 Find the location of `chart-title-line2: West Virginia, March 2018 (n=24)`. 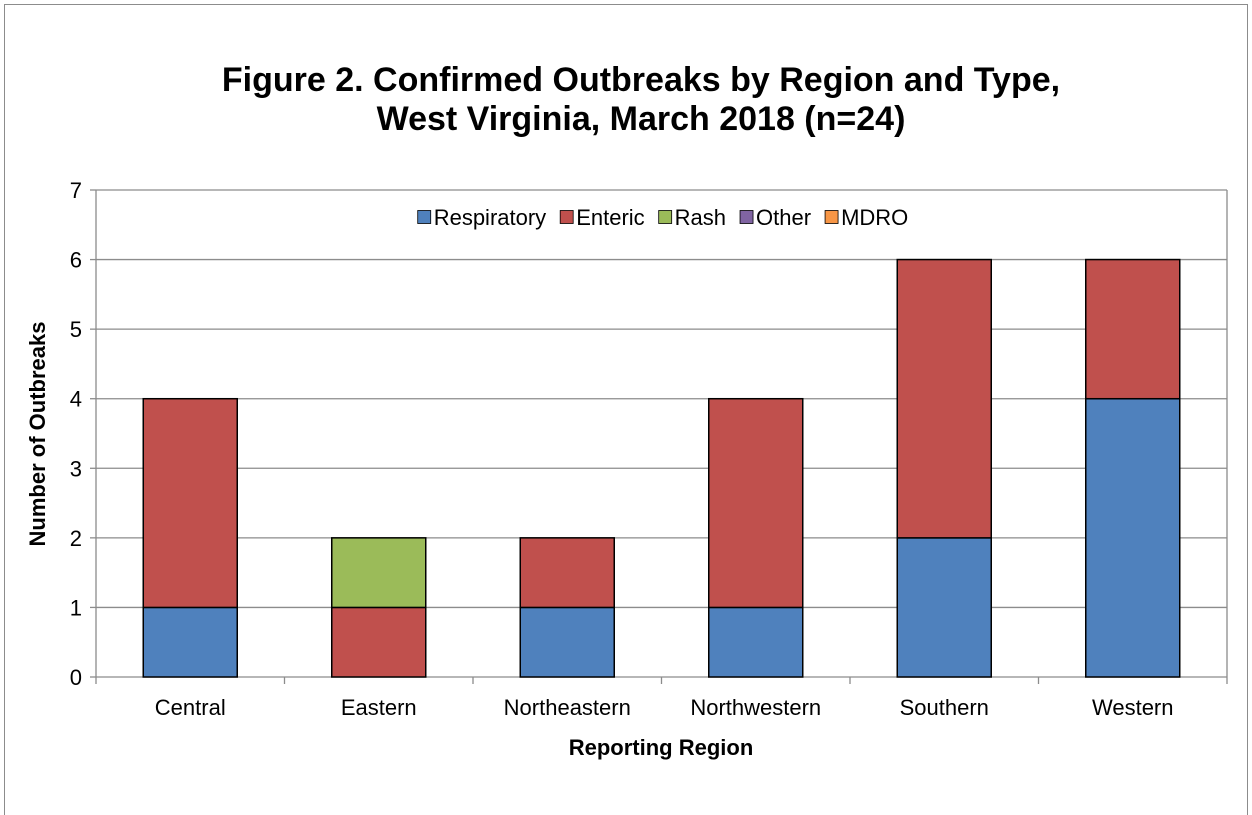

chart-title-line2: West Virginia, March 2018 (n=24) is located at coordinates (641, 119).